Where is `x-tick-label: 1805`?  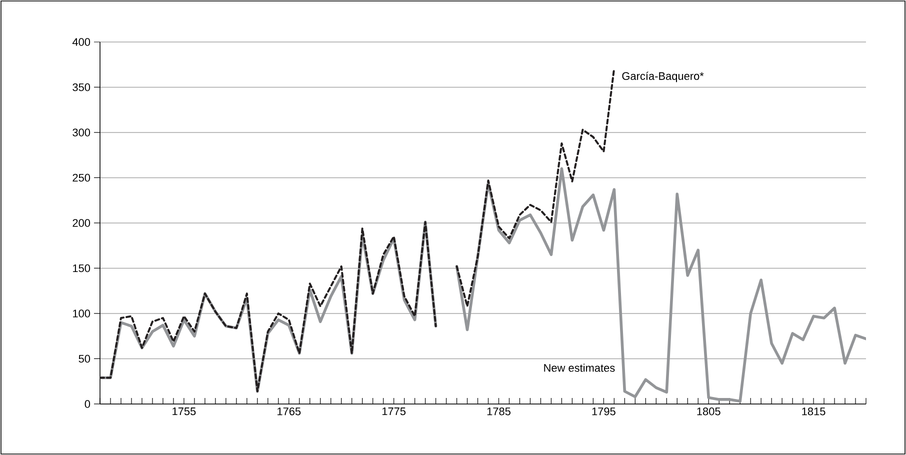 x-tick-label: 1805 is located at coordinates (708, 412).